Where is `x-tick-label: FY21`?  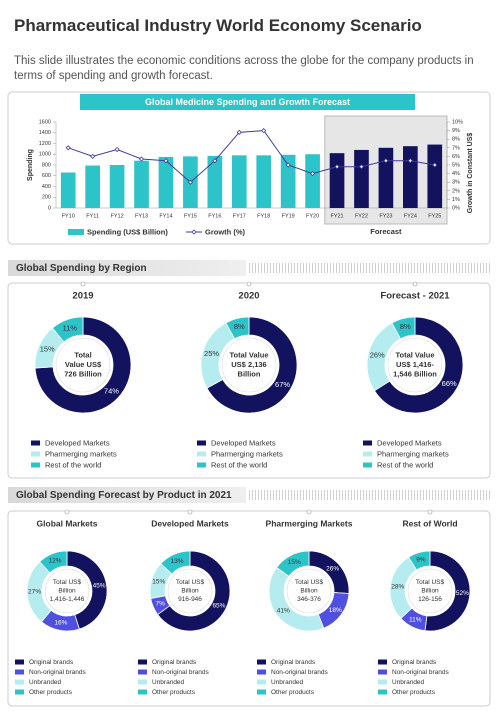
x-tick-label: FY21 is located at coordinates (336, 216).